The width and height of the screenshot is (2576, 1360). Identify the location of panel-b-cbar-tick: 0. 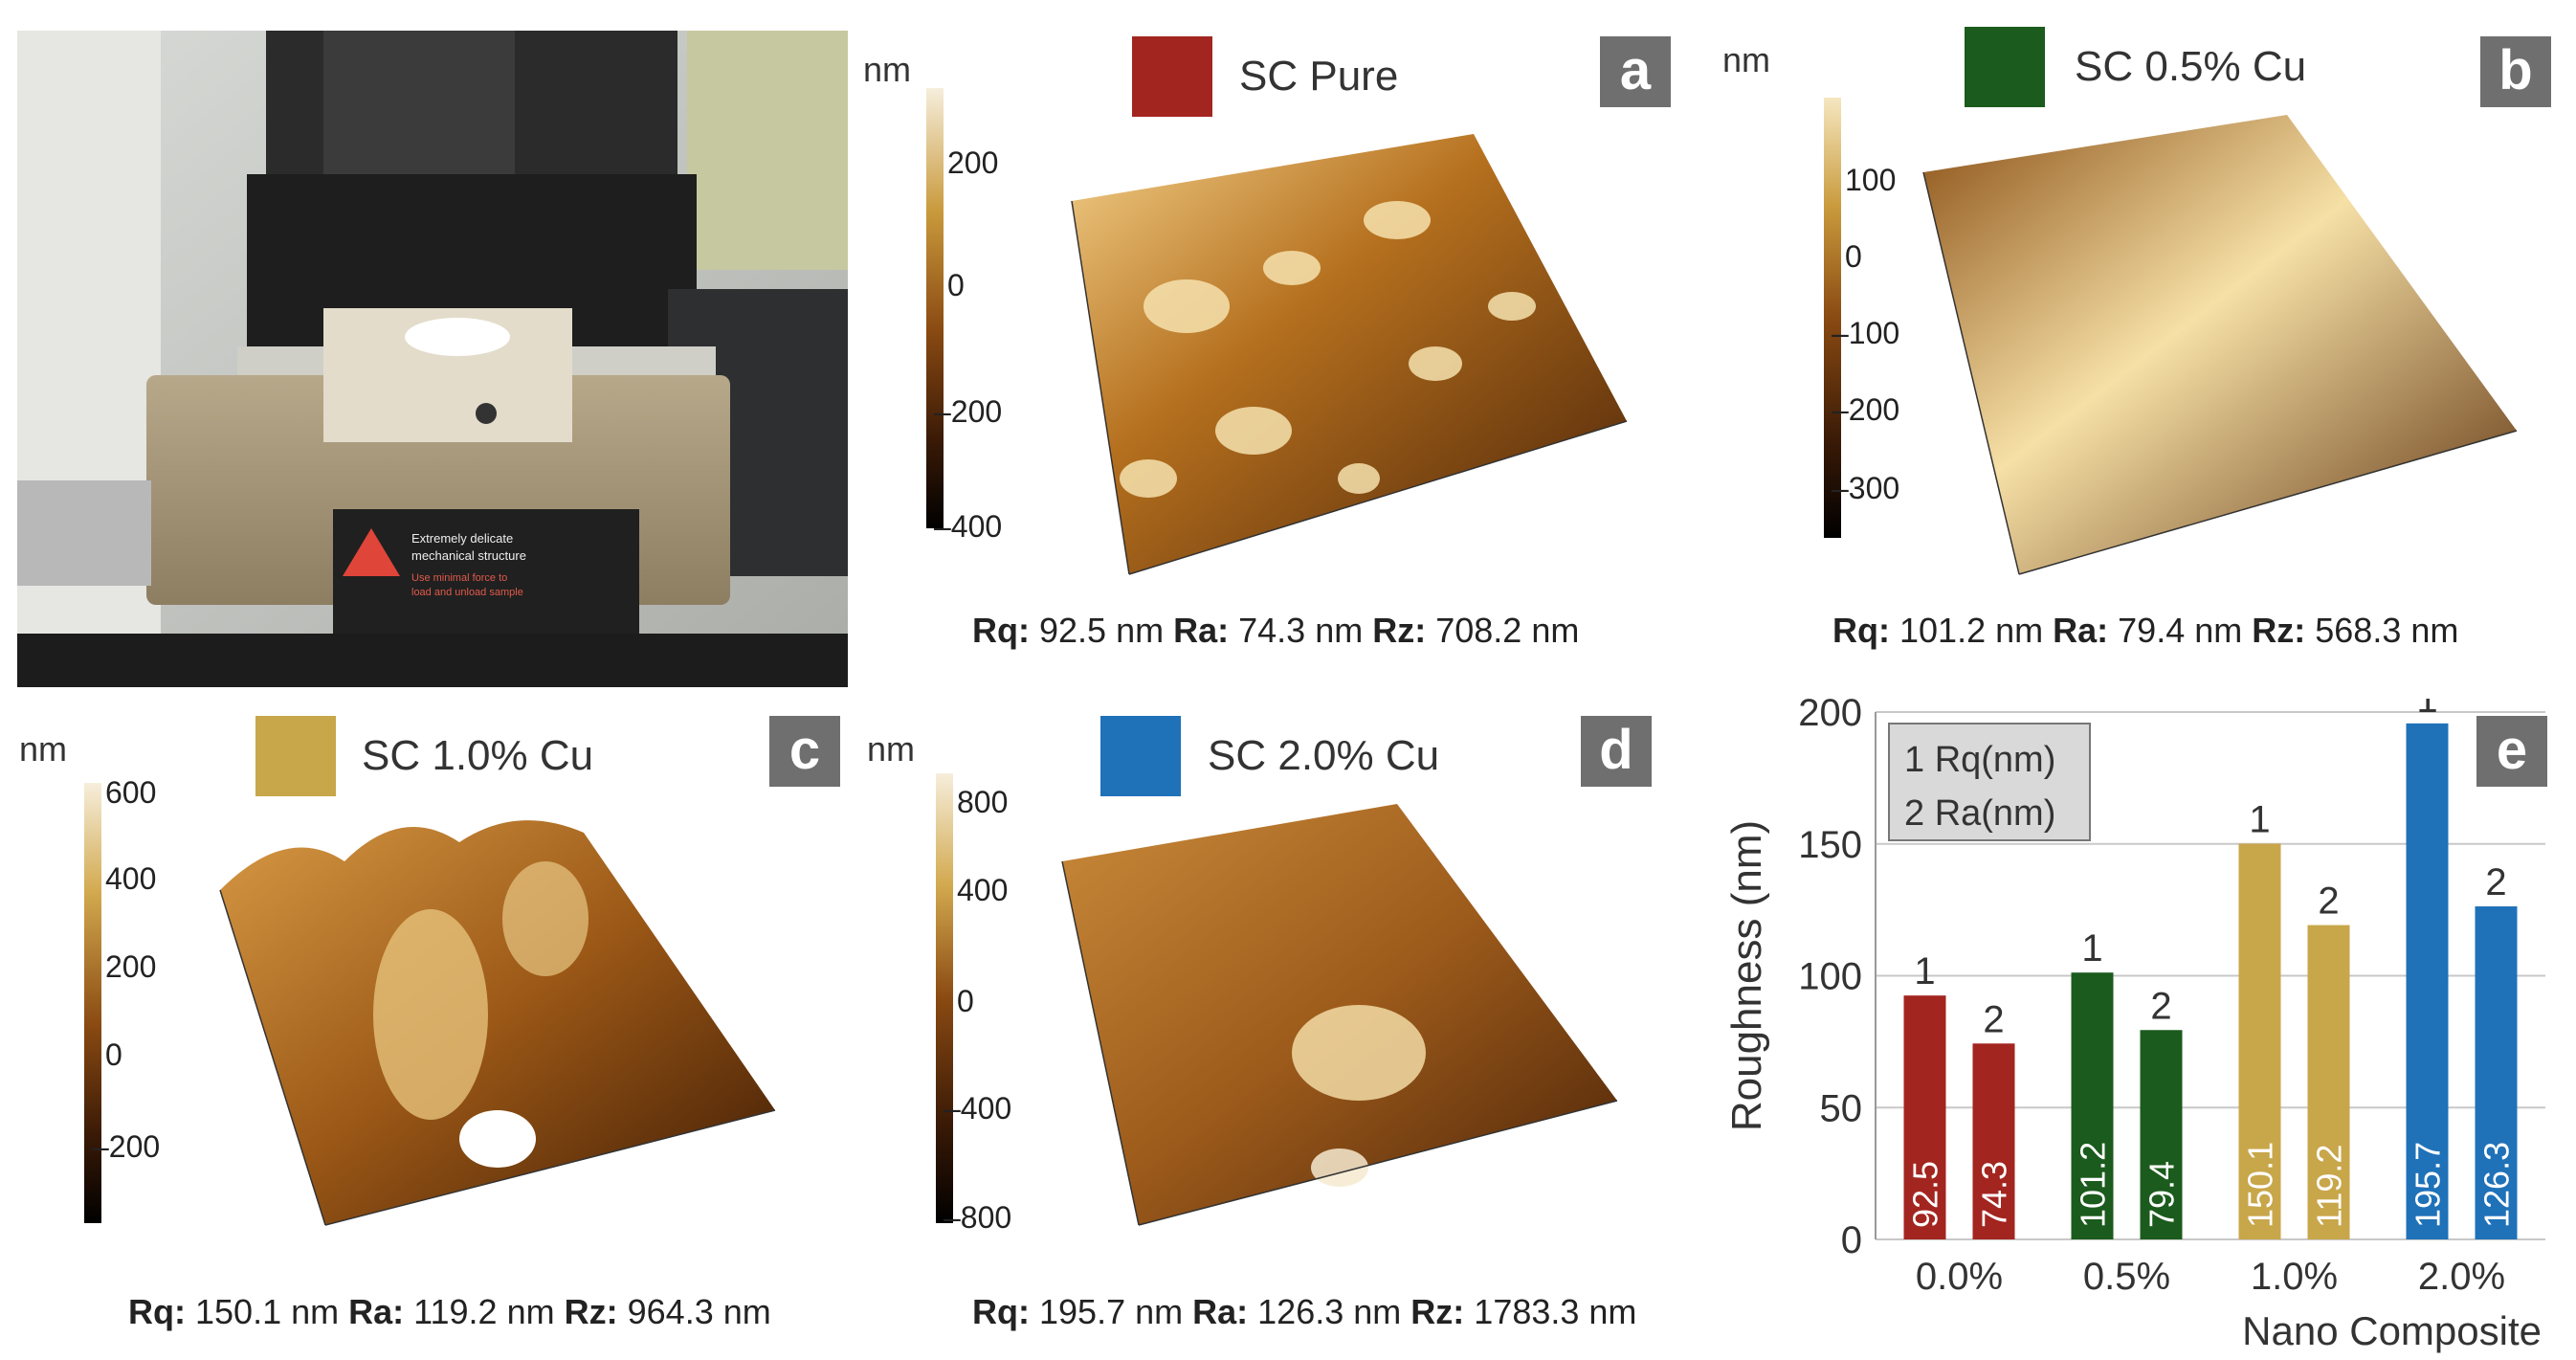
(1853, 257).